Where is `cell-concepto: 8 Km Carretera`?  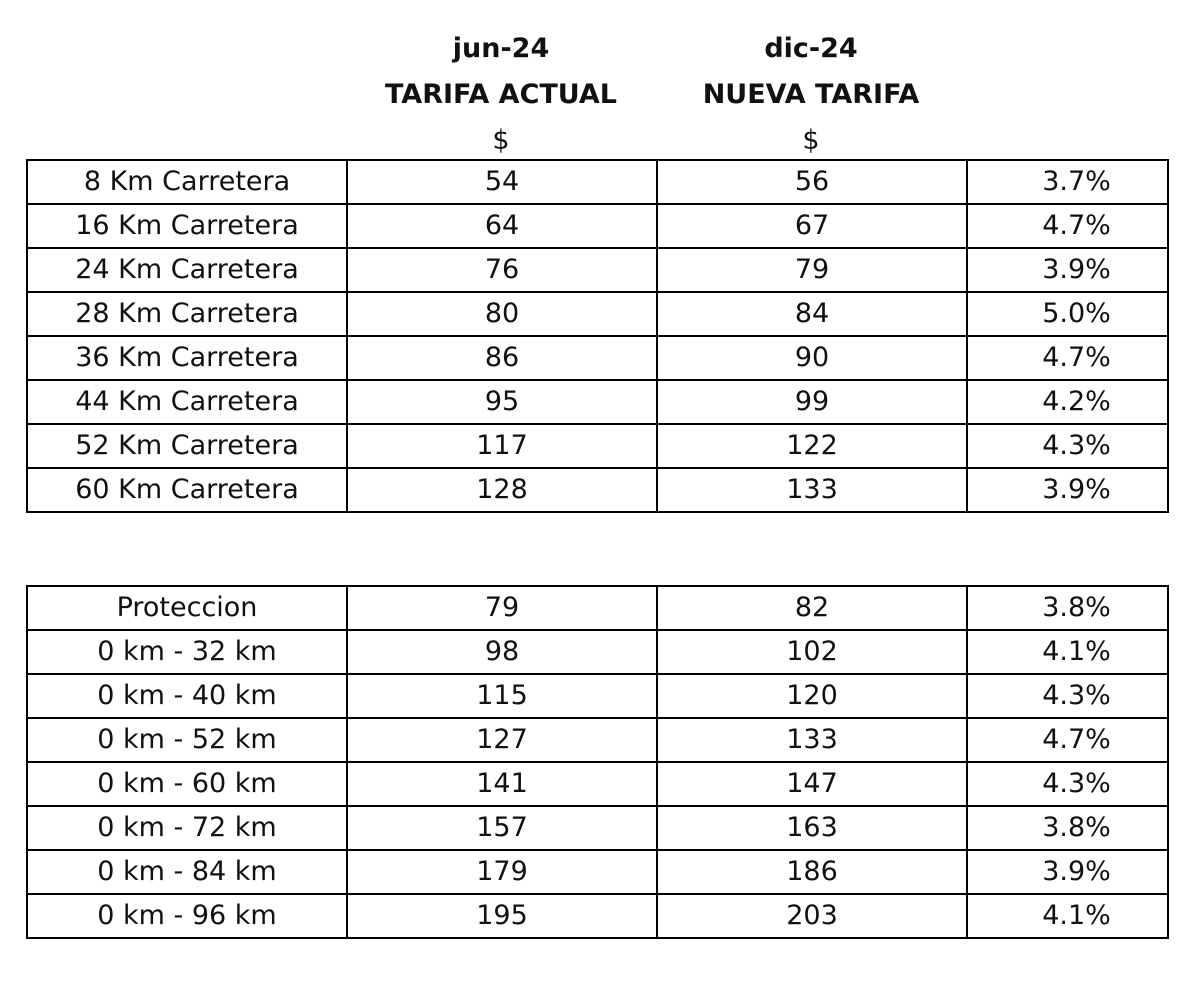 cell-concepto: 8 Km Carretera is located at coordinates (187, 182).